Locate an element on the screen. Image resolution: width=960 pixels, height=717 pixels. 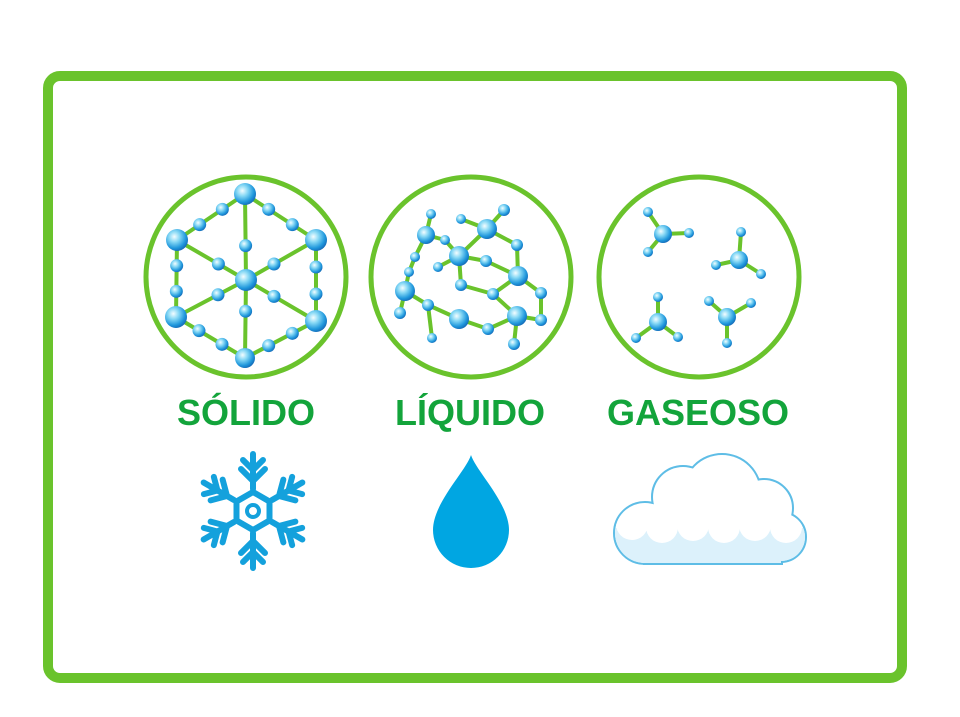
solid-bonds is located at coordinates (246, 276).